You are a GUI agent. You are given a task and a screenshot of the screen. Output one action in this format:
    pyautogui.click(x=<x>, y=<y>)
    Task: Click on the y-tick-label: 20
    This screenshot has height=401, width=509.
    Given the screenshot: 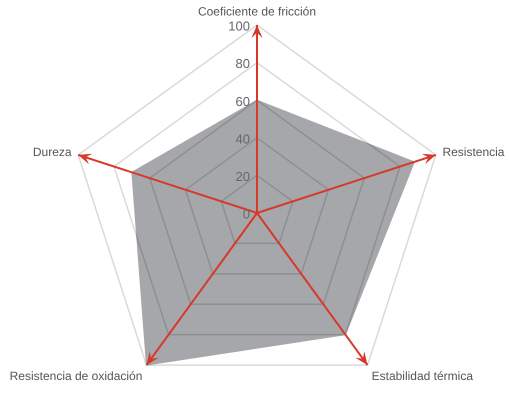 What is the action you would take?
    pyautogui.click(x=243, y=176)
    